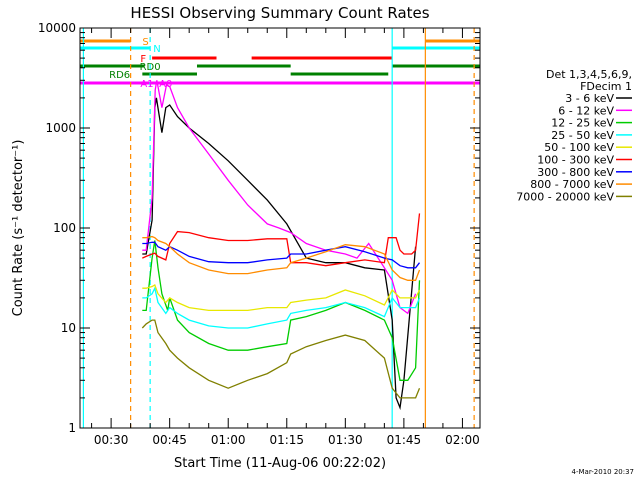 The height and width of the screenshot is (484, 640). What do you see at coordinates (575, 172) in the screenshot?
I see `legend-label: 300 - 800 keV` at bounding box center [575, 172].